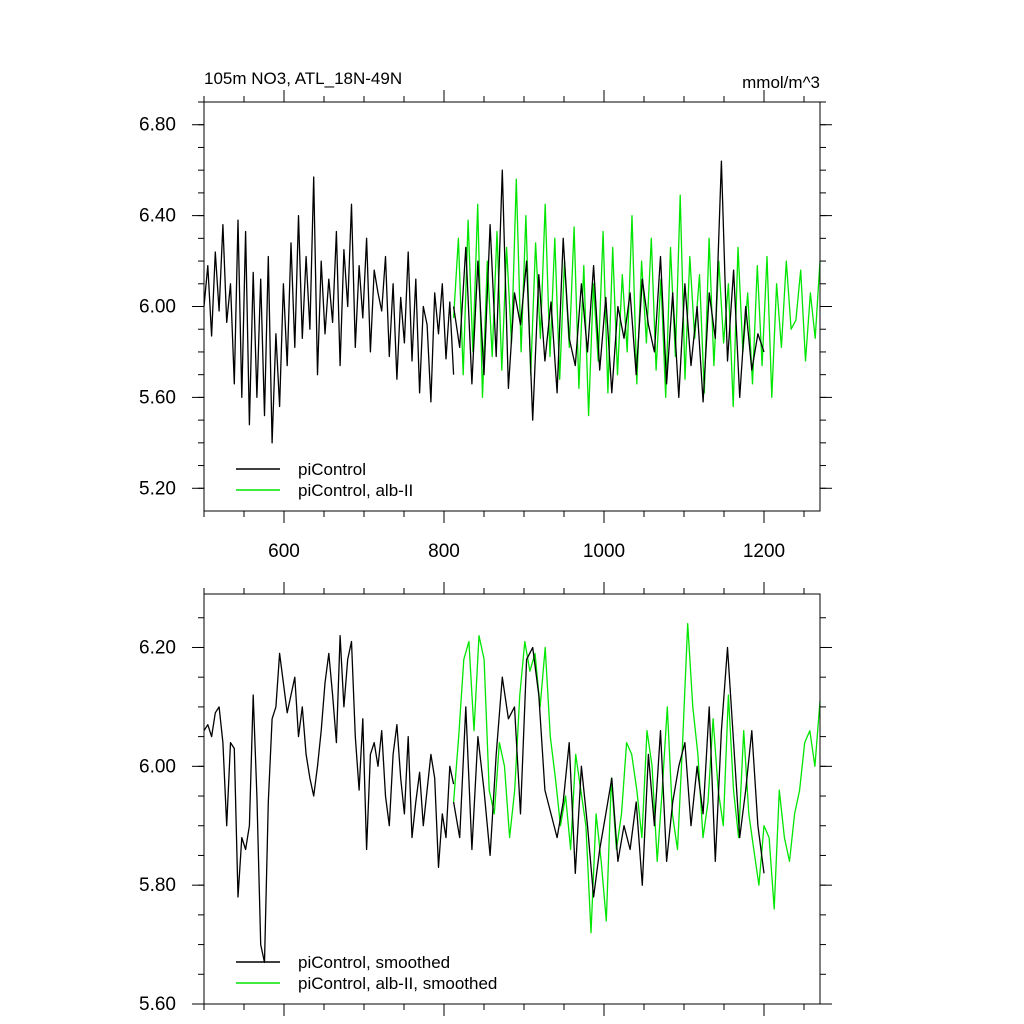  What do you see at coordinates (332, 469) in the screenshot?
I see `legend-label-picontrol: piControl` at bounding box center [332, 469].